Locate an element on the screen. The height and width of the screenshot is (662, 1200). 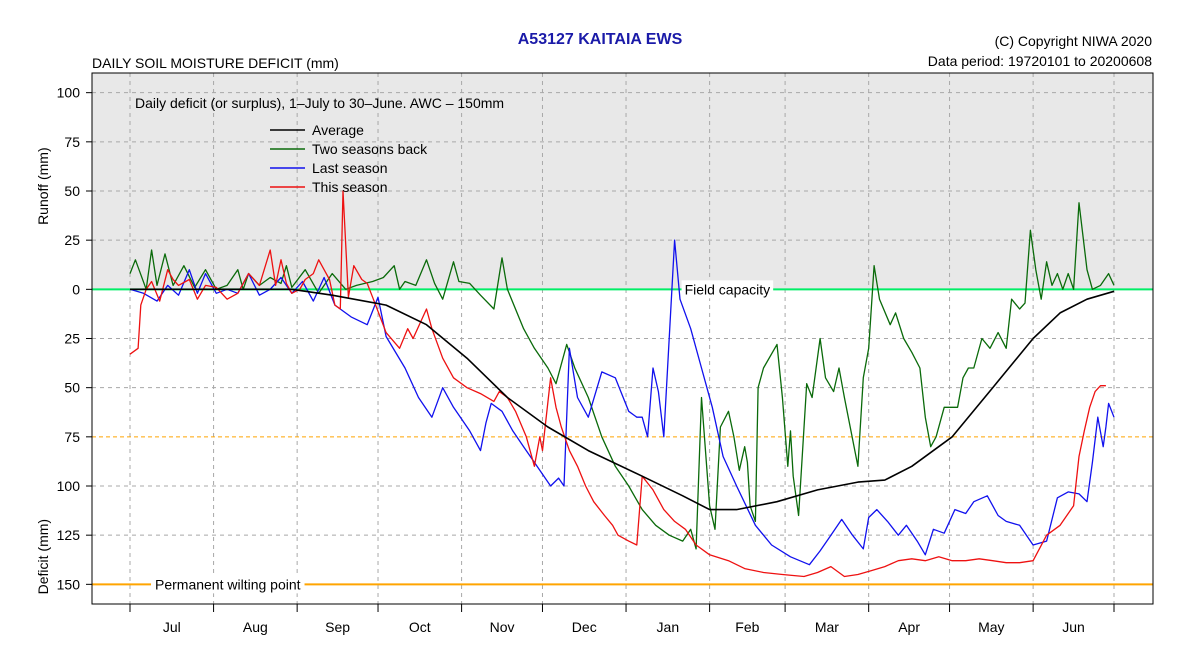
data-period: Data period: 19720101 to 20200608 is located at coordinates (1039, 61).